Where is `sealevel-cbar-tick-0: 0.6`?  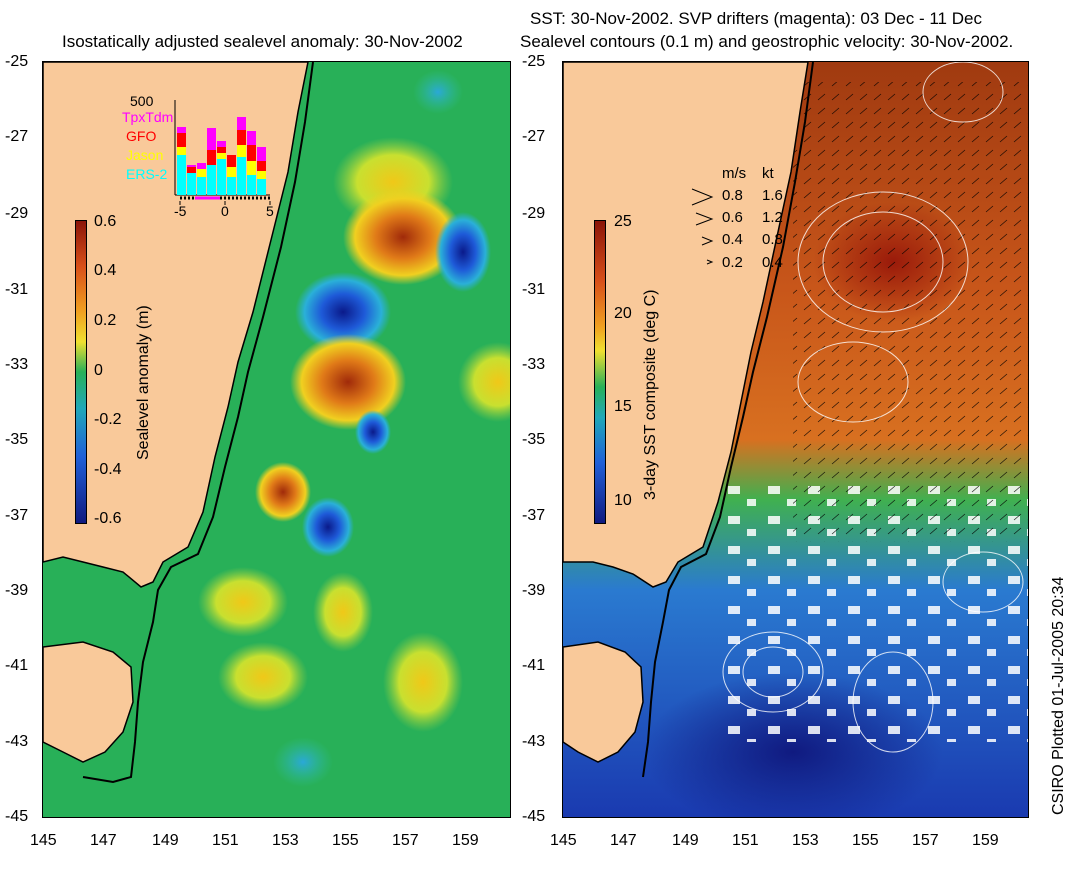 sealevel-cbar-tick-0: 0.6 is located at coordinates (105, 221).